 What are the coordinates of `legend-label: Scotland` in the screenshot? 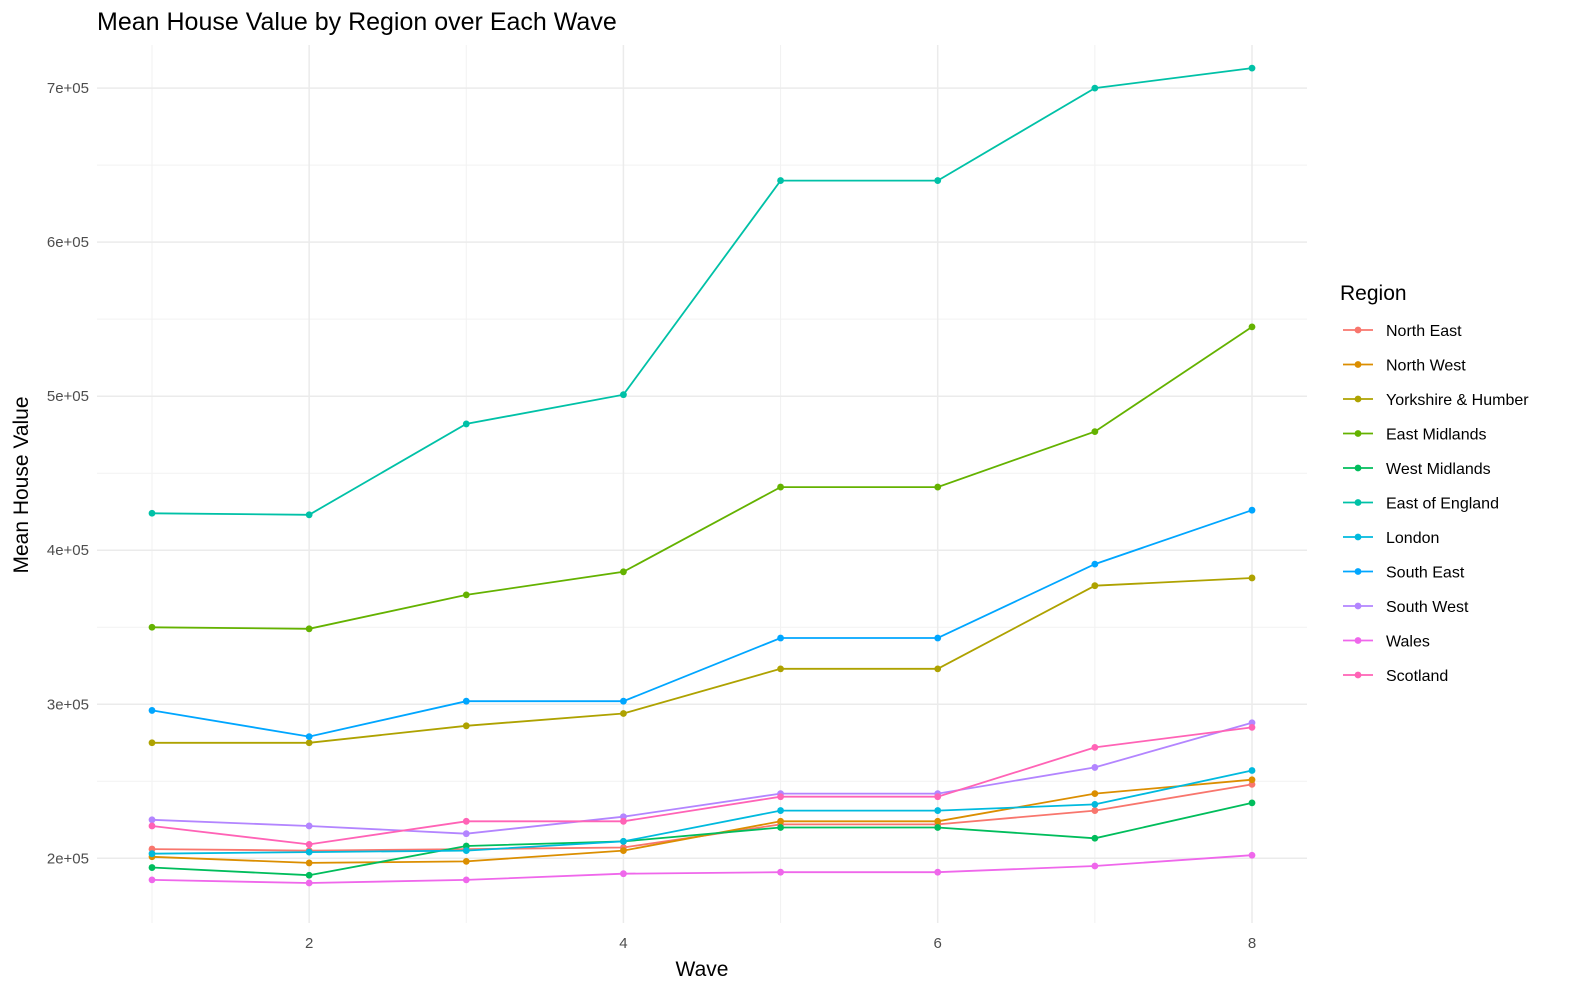 It's located at (1417, 676).